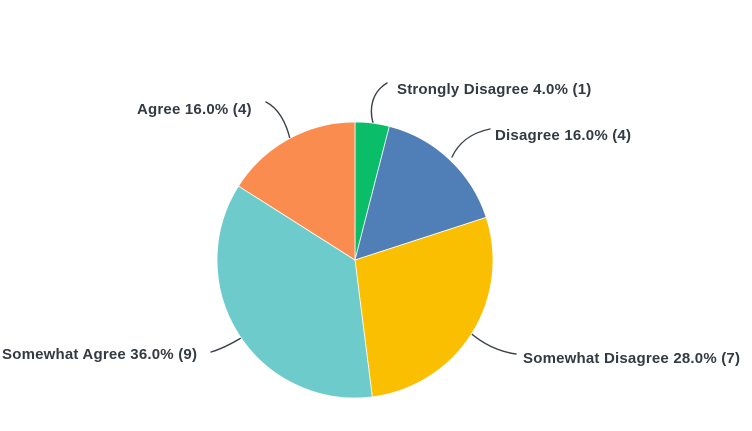 The height and width of the screenshot is (431, 752). Describe the element at coordinates (278, 120) in the screenshot. I see `leader-line-agree` at that location.